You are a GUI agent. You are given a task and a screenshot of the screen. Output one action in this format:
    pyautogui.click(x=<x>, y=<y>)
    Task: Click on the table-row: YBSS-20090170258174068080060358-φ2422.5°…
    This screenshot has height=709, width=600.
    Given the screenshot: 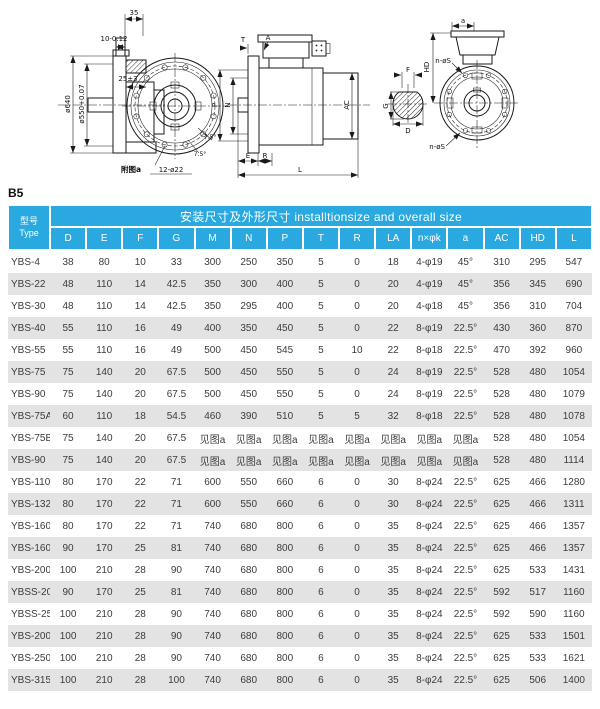 What is the action you would take?
    pyautogui.click(x=300, y=592)
    